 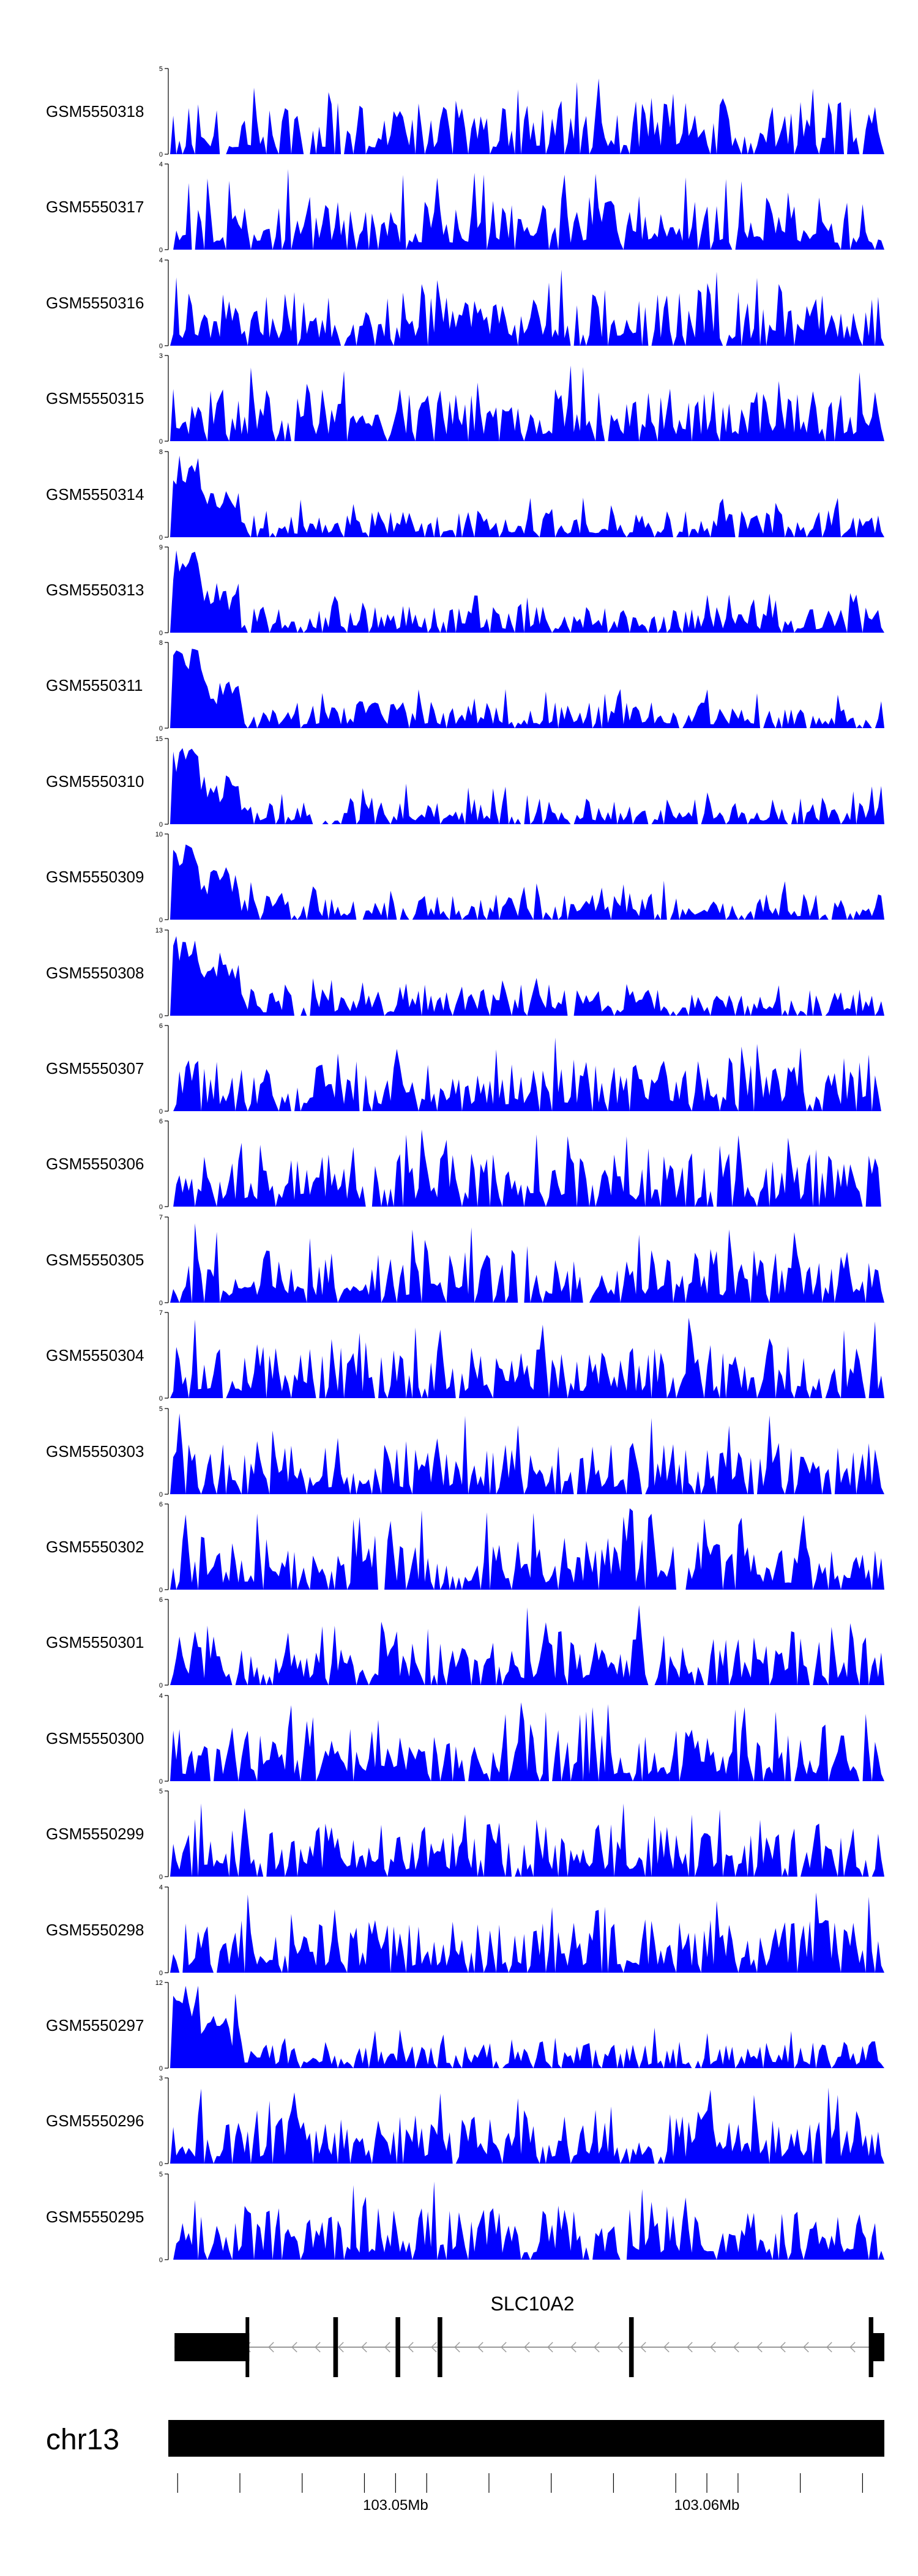 I want to click on track-name-label: GSM5550317, so click(x=95, y=207).